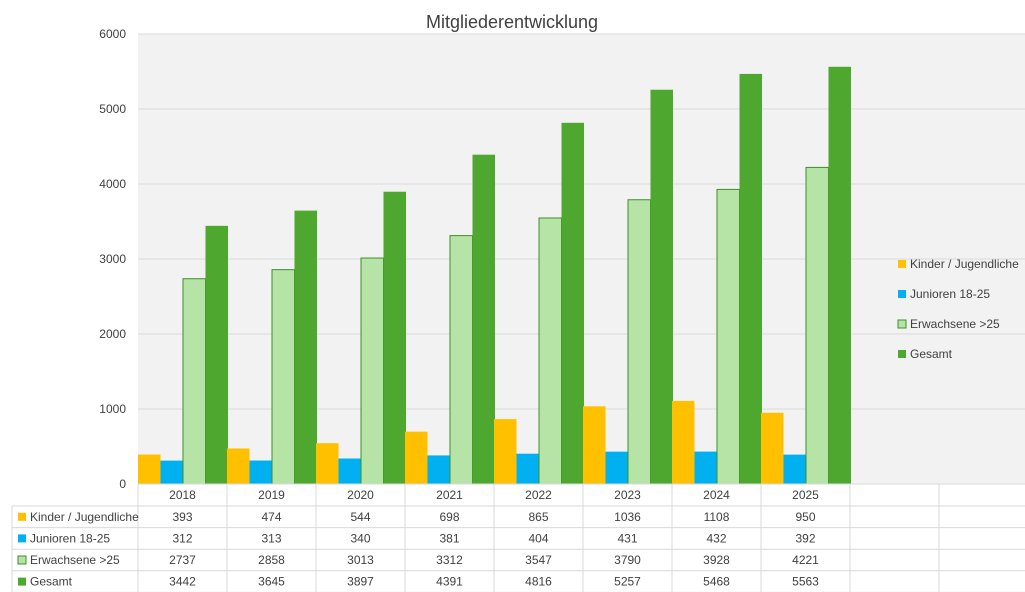  What do you see at coordinates (931, 354) in the screenshot?
I see `legend-label: Gesamt` at bounding box center [931, 354].